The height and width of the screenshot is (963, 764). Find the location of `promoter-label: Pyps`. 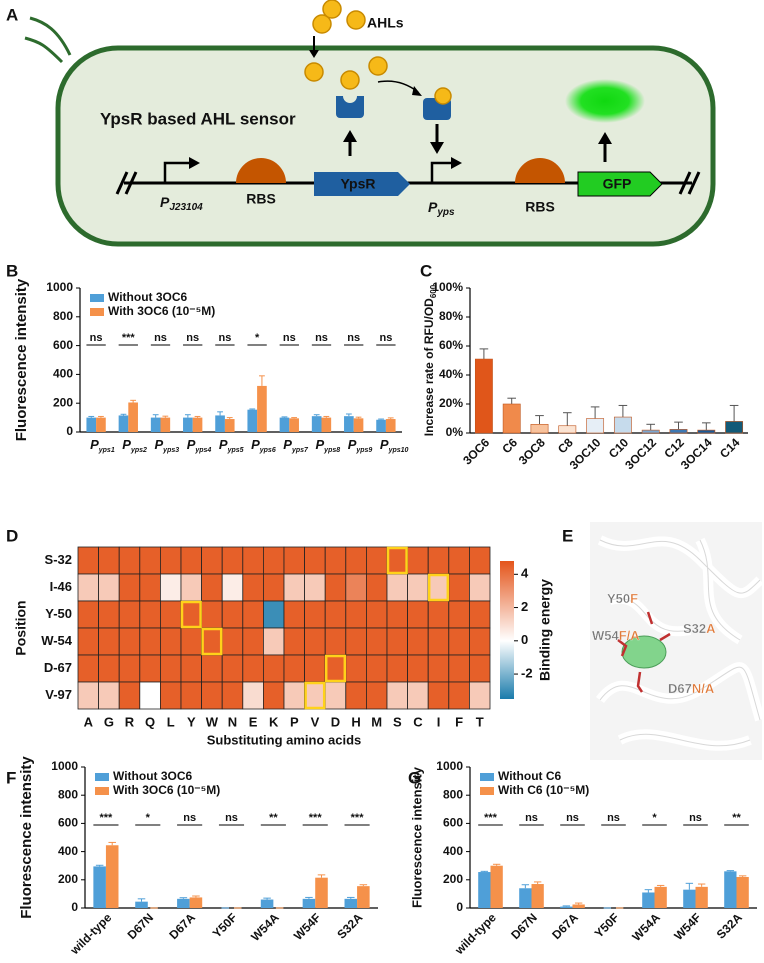

promoter-label: Pyps is located at coordinates (441, 208).